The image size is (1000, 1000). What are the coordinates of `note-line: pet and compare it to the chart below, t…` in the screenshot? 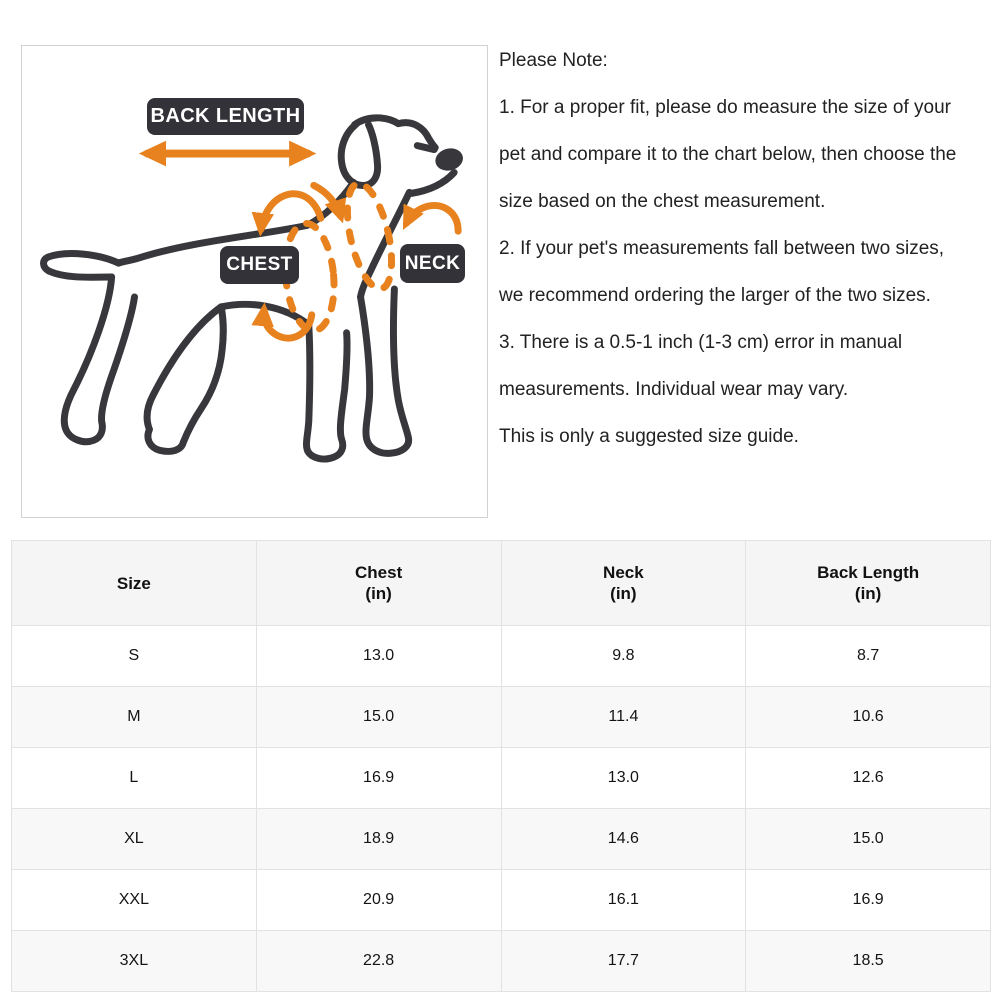 It's located at (728, 154).